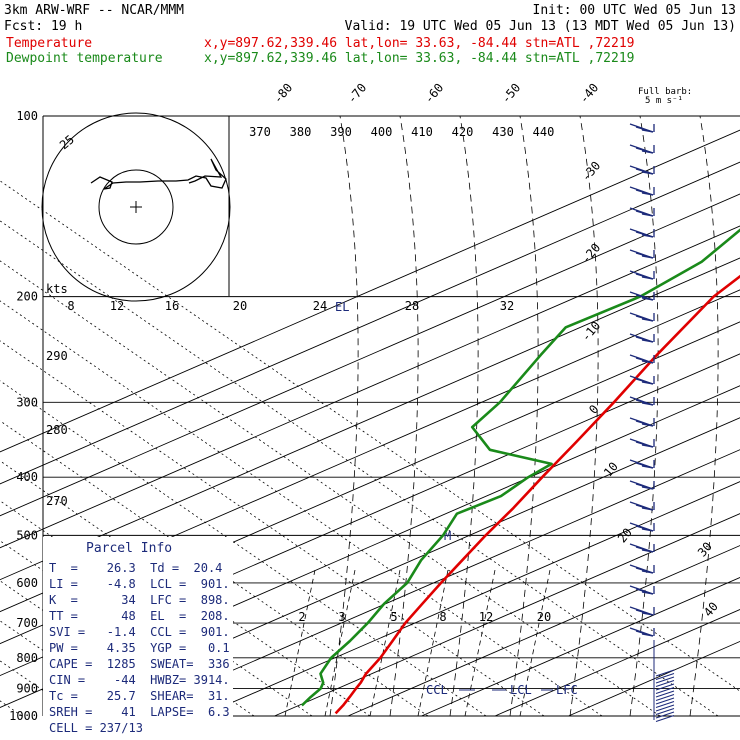 The height and width of the screenshot is (740, 740). Describe the element at coordinates (67, 142) in the screenshot. I see `hodograph-ring-label: 25` at that location.